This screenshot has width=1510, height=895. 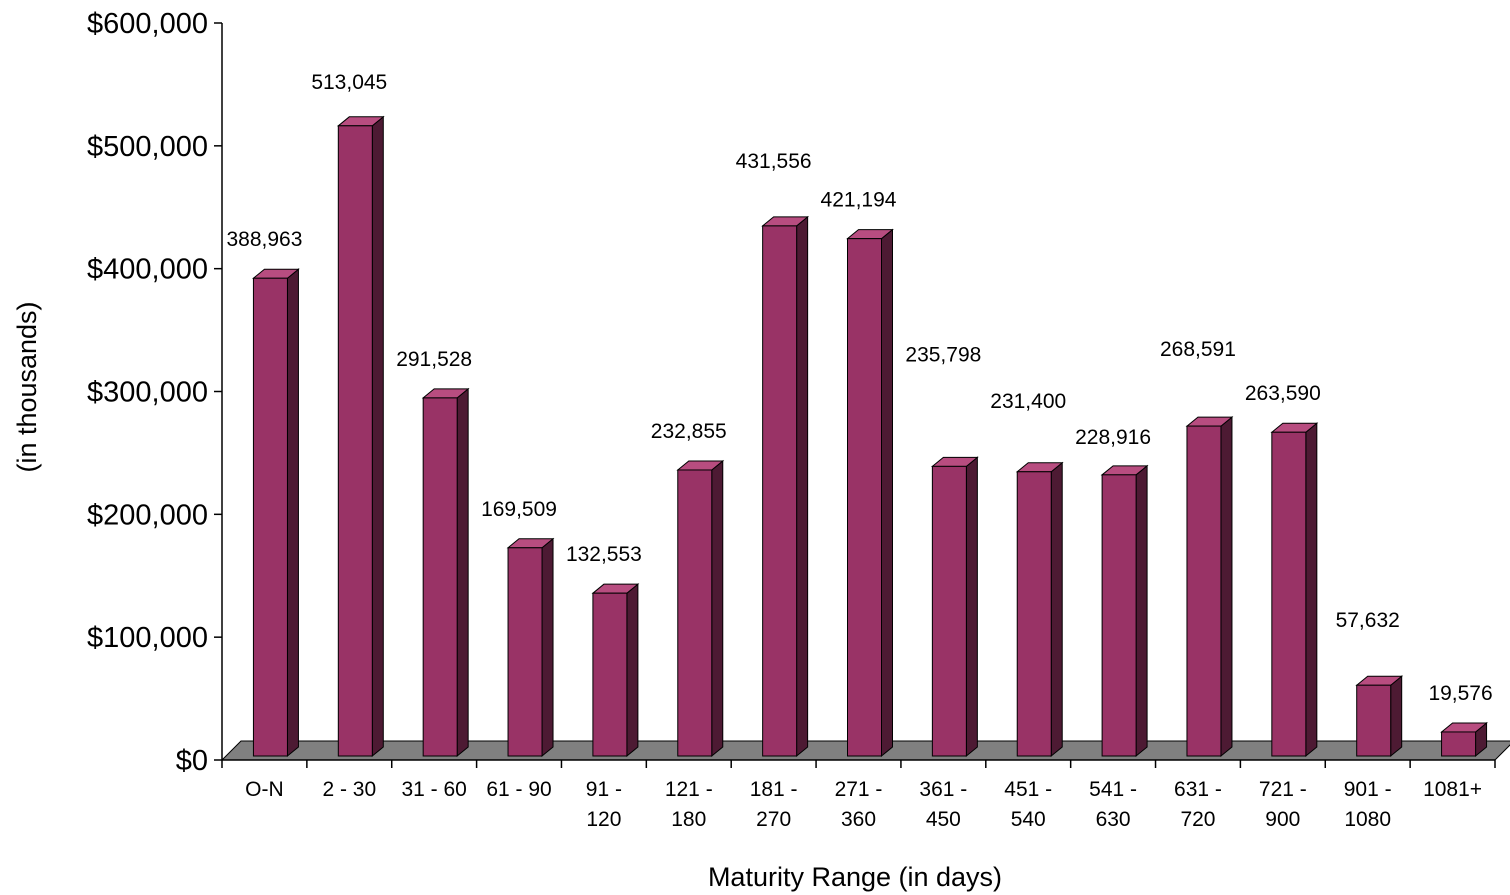 I want to click on y-tick-label: $200,000, so click(x=147, y=515).